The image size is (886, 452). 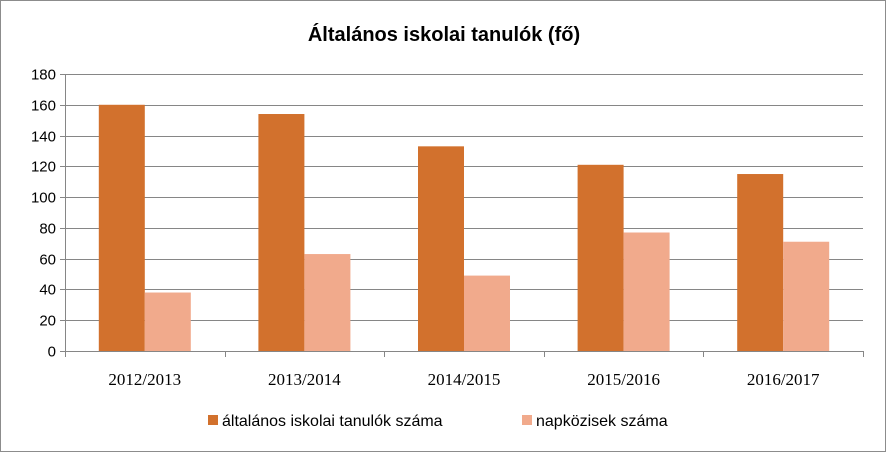 What do you see at coordinates (43, 198) in the screenshot?
I see `y-tick-label: 100` at bounding box center [43, 198].